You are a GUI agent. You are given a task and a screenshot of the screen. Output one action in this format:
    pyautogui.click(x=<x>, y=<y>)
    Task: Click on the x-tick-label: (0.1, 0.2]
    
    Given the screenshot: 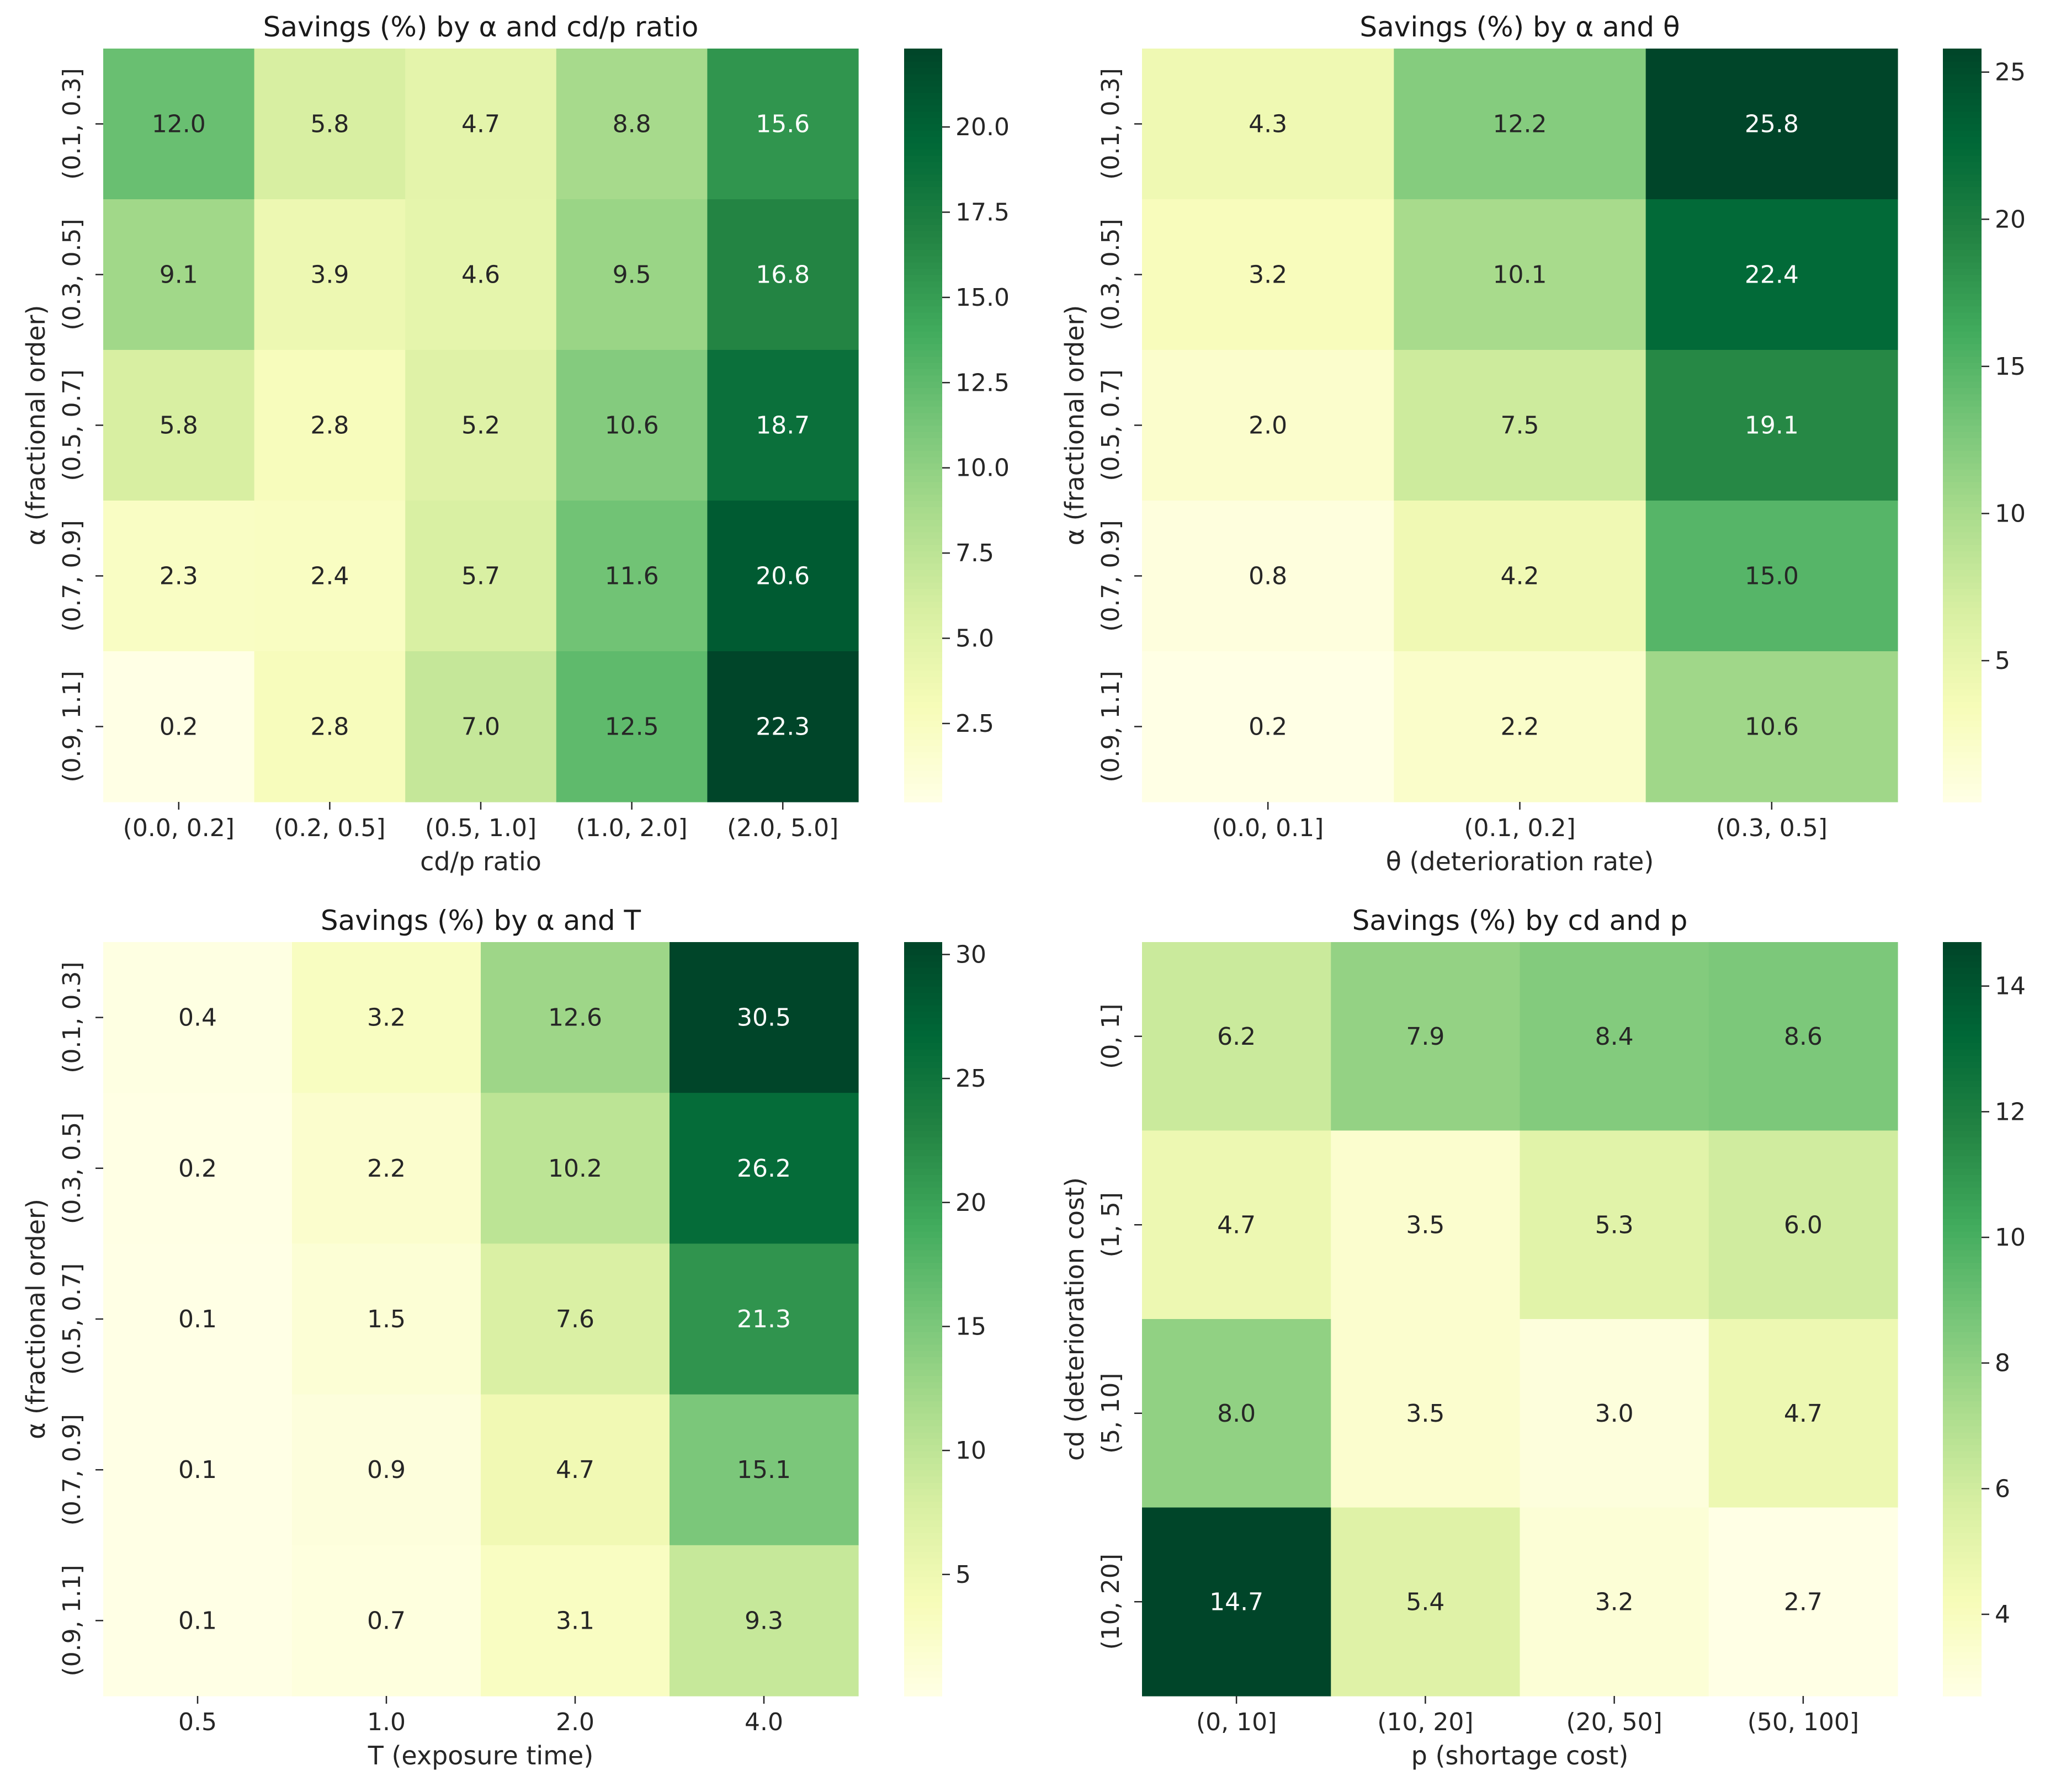 What is the action you would take?
    pyautogui.click(x=1519, y=828)
    